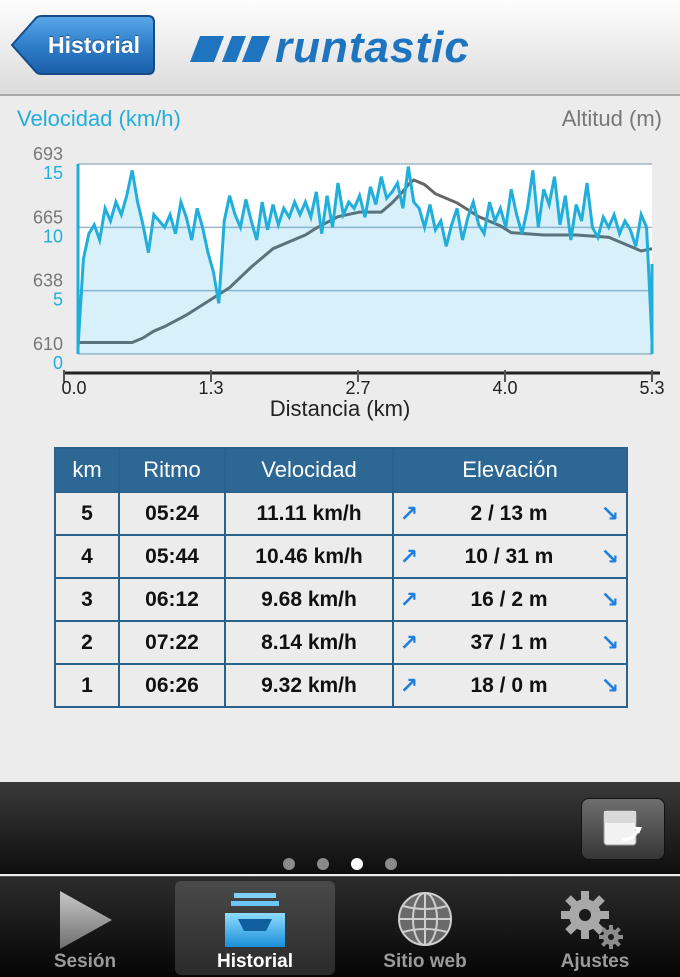 The width and height of the screenshot is (680, 977). Describe the element at coordinates (504, 388) in the screenshot. I see `x-tick-label: 4.0` at that location.